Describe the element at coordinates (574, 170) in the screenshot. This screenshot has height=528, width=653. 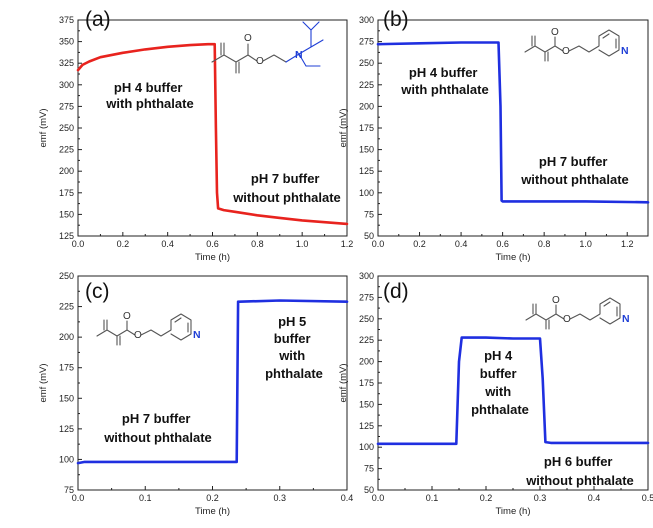
I see `panel-b-note-right: pH 7 buffer without phthalate` at that location.